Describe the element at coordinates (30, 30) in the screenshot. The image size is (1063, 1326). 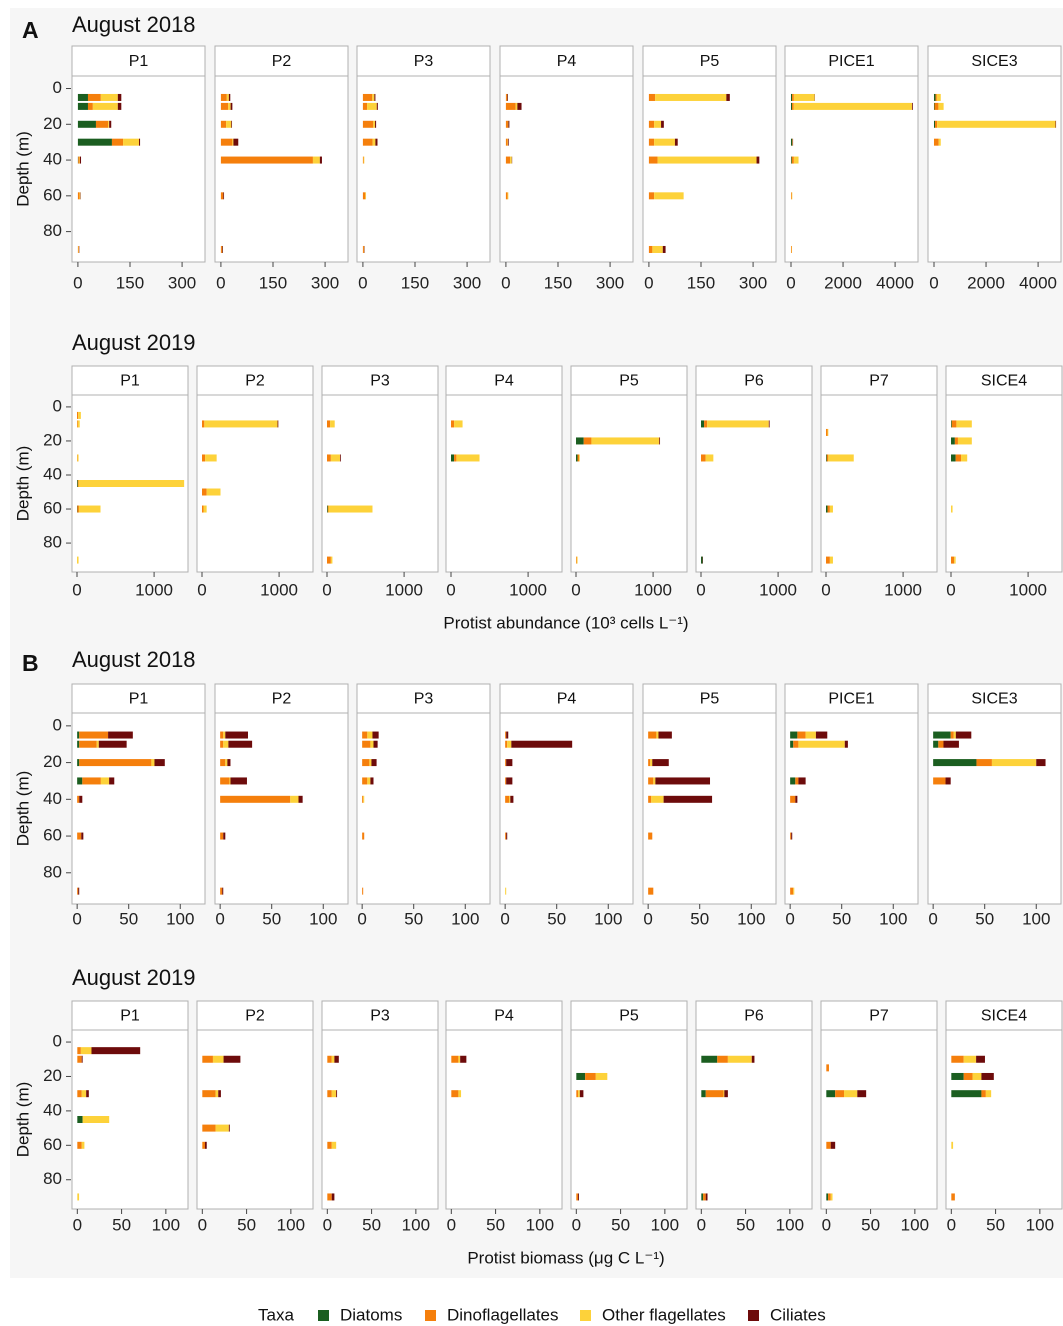
I see `panel-label: A` at that location.